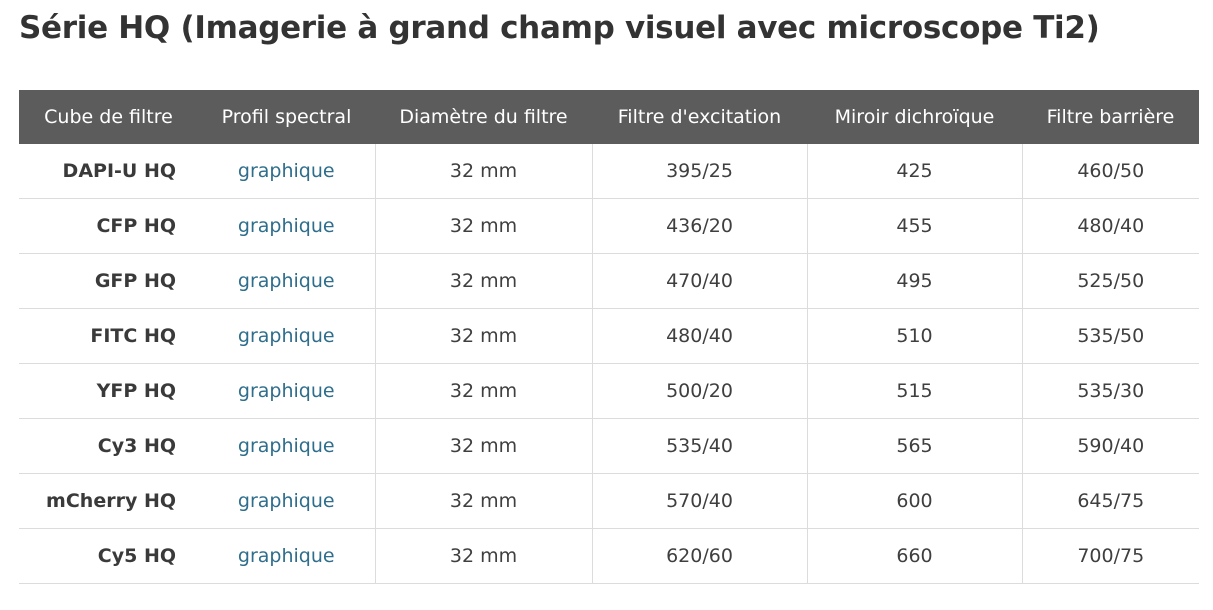 Image resolution: width=1213 pixels, height=610 pixels. I want to click on cell-barrier-filter: 645/75, so click(1110, 501).